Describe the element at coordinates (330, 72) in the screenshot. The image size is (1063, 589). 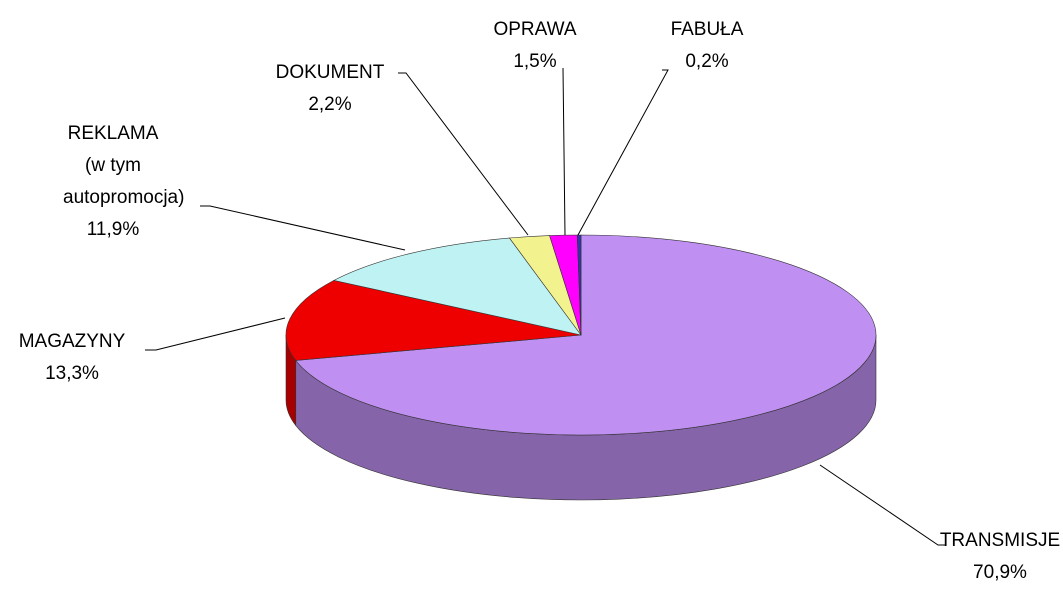
I see `category-label: DOKUMENT` at that location.